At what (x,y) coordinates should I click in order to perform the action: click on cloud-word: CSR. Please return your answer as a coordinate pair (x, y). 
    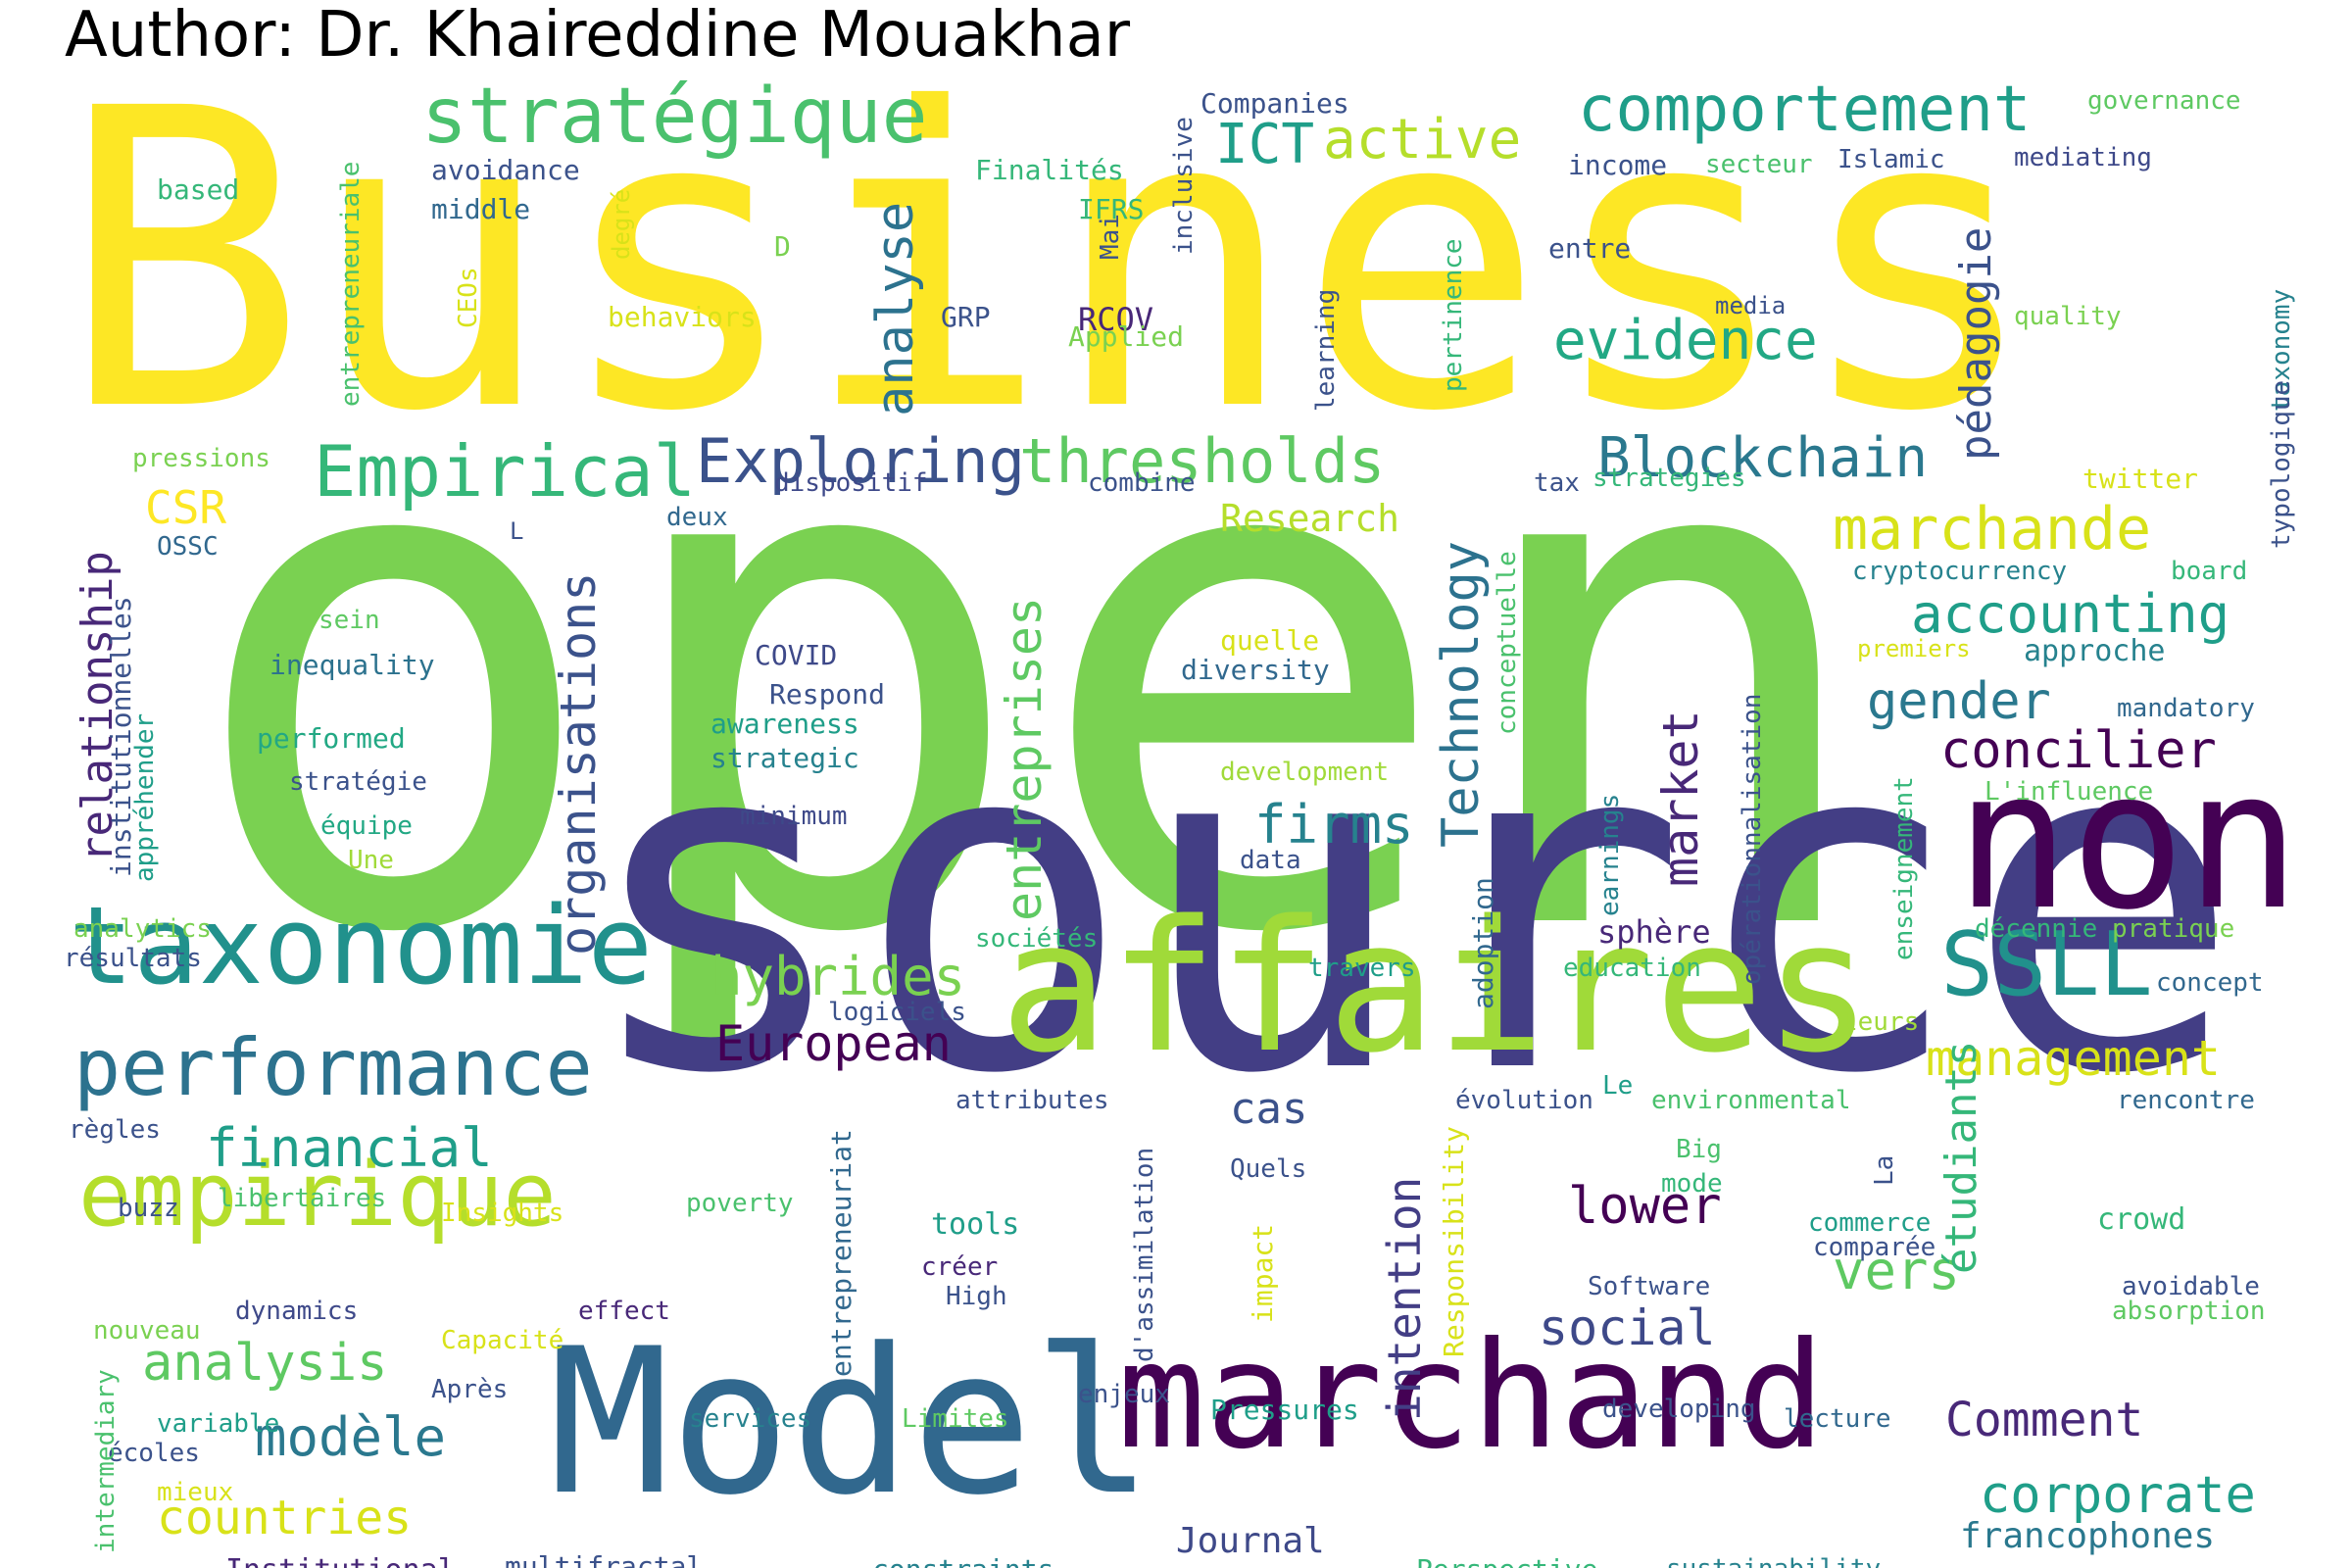
    Looking at the image, I should click on (186, 507).